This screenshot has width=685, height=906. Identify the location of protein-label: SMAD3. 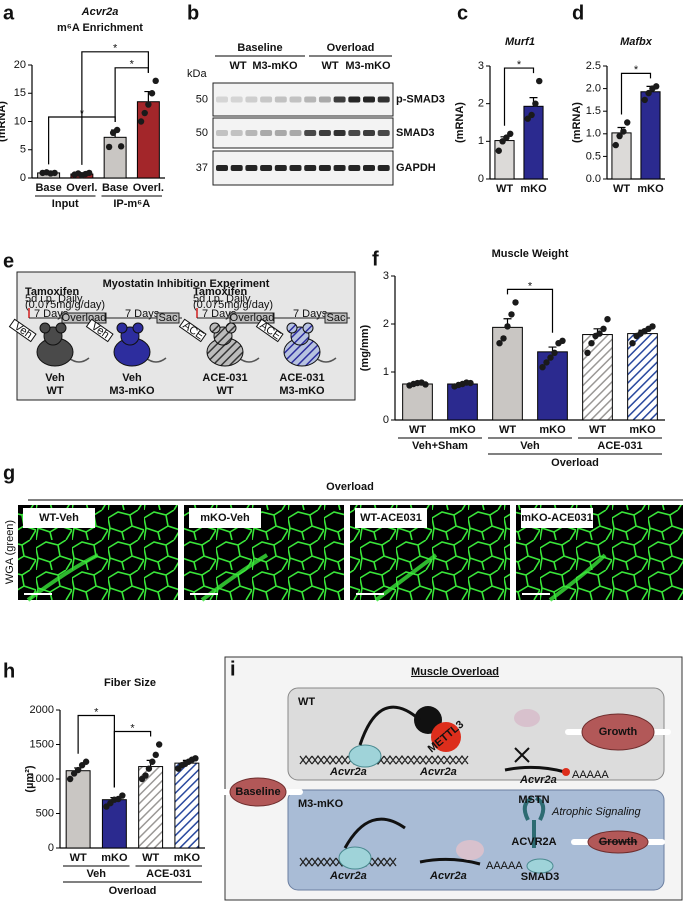
(415, 133).